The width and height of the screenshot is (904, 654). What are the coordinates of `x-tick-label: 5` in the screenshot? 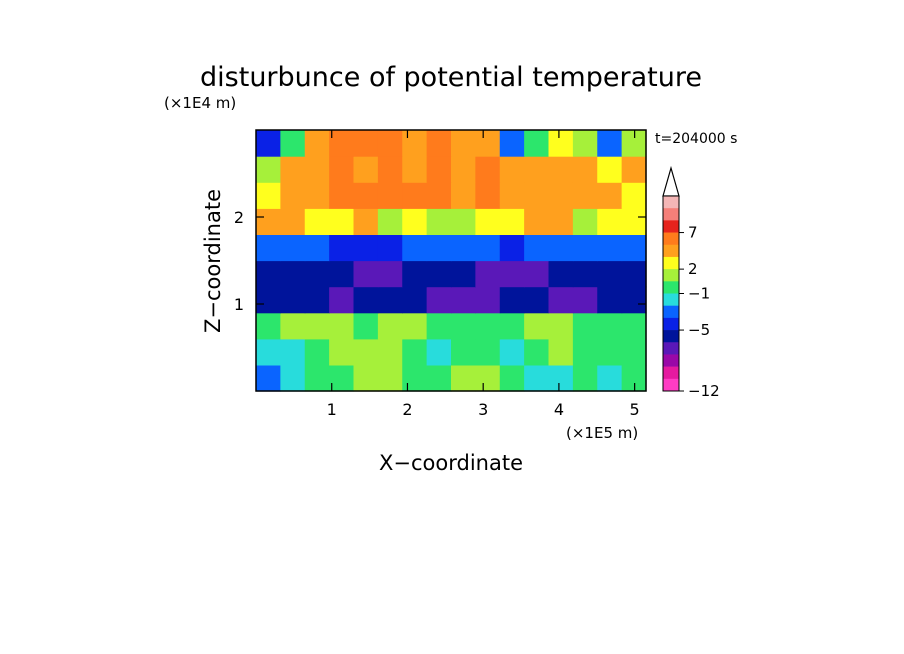 It's located at (635, 409).